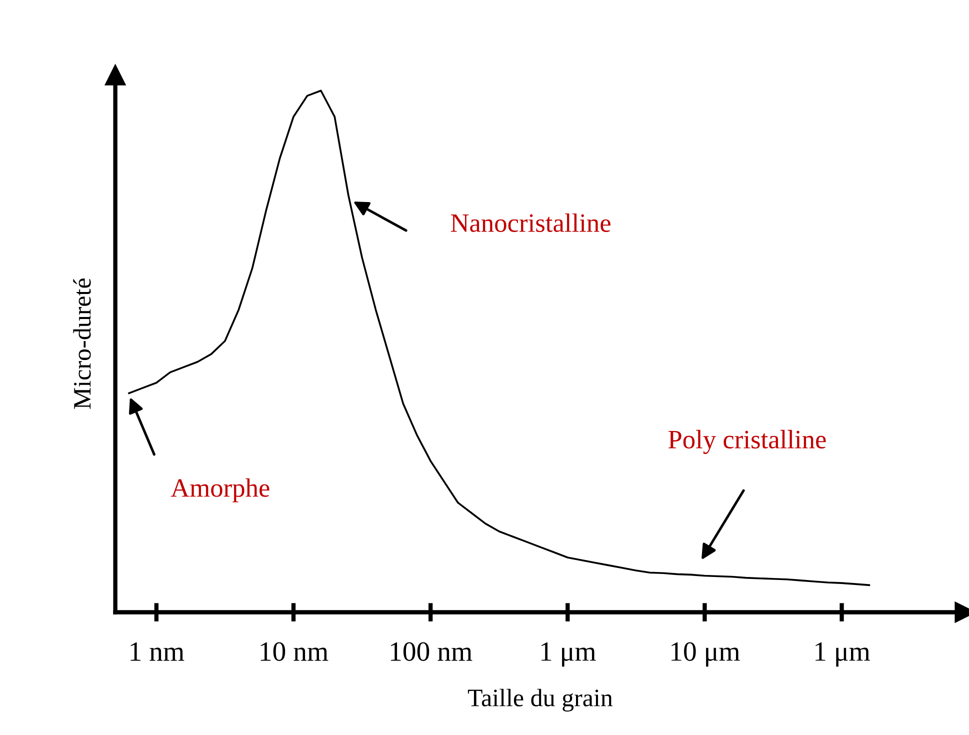  I want to click on x-tick-label: 1 nm, so click(157, 651).